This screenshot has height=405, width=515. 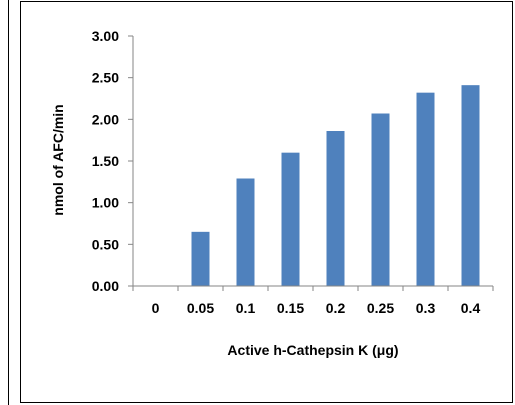 I want to click on y-tick-label: 2.00, so click(x=105, y=119).